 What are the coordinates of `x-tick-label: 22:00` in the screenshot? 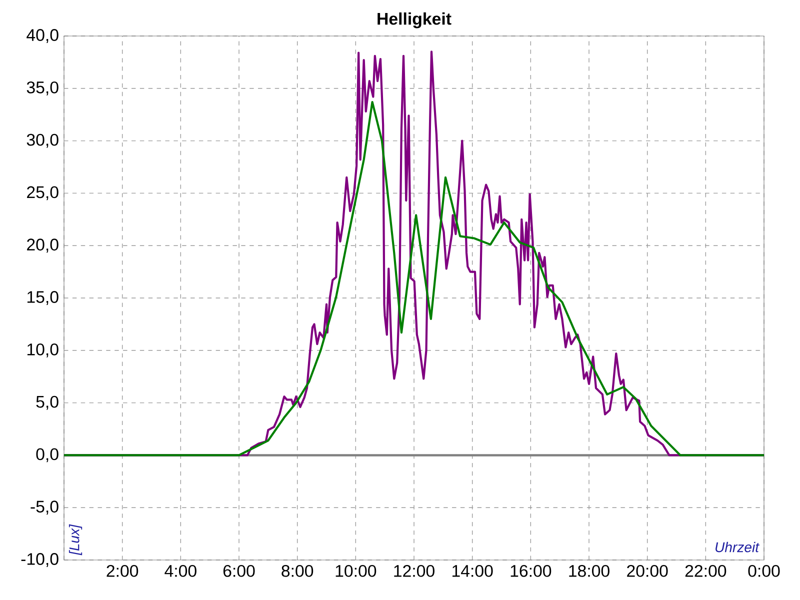 It's located at (705, 570).